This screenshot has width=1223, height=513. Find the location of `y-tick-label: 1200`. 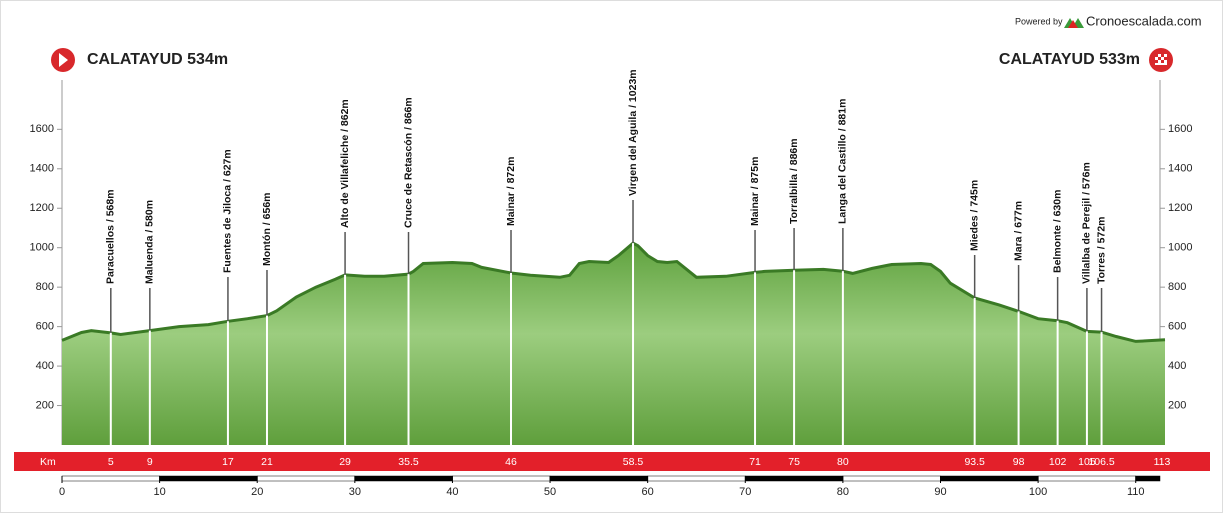

y-tick-label: 1200 is located at coordinates (42, 208).